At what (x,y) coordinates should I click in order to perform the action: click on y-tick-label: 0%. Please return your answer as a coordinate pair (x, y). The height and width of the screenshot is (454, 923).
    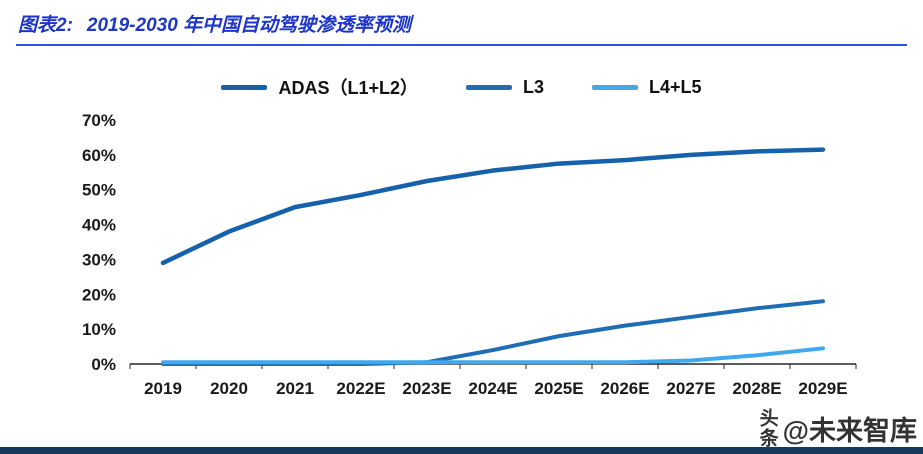
    Looking at the image, I should click on (103, 364).